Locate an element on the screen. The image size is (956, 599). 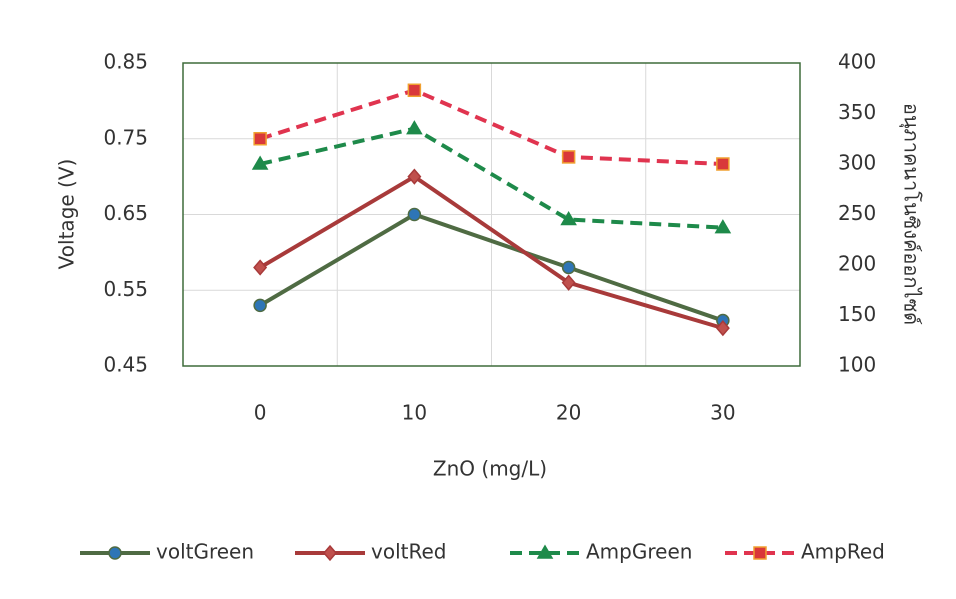
x-tick-label: 10 is located at coordinates (414, 413).